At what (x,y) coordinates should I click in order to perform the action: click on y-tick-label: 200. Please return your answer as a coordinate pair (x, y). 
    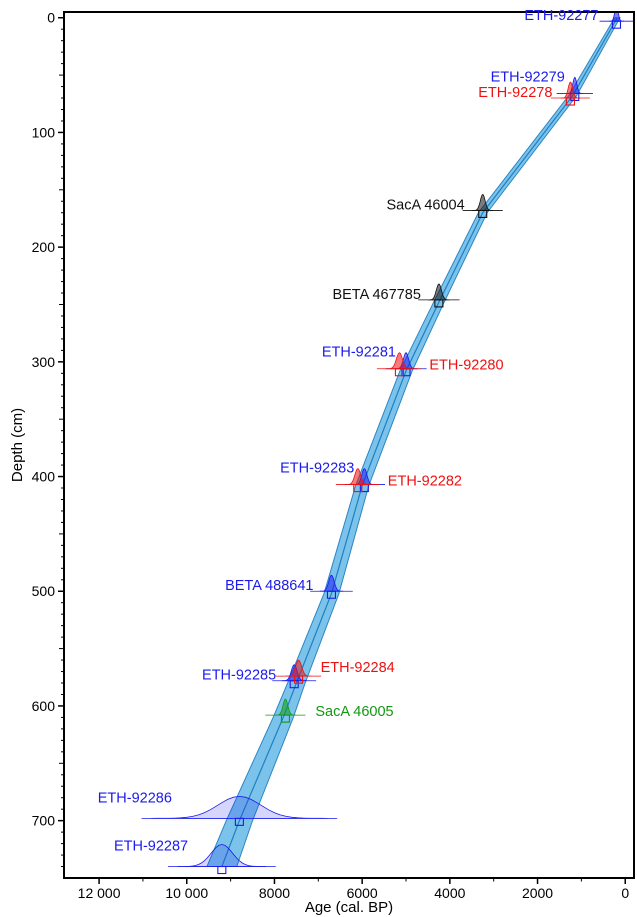
    Looking at the image, I should click on (44, 247).